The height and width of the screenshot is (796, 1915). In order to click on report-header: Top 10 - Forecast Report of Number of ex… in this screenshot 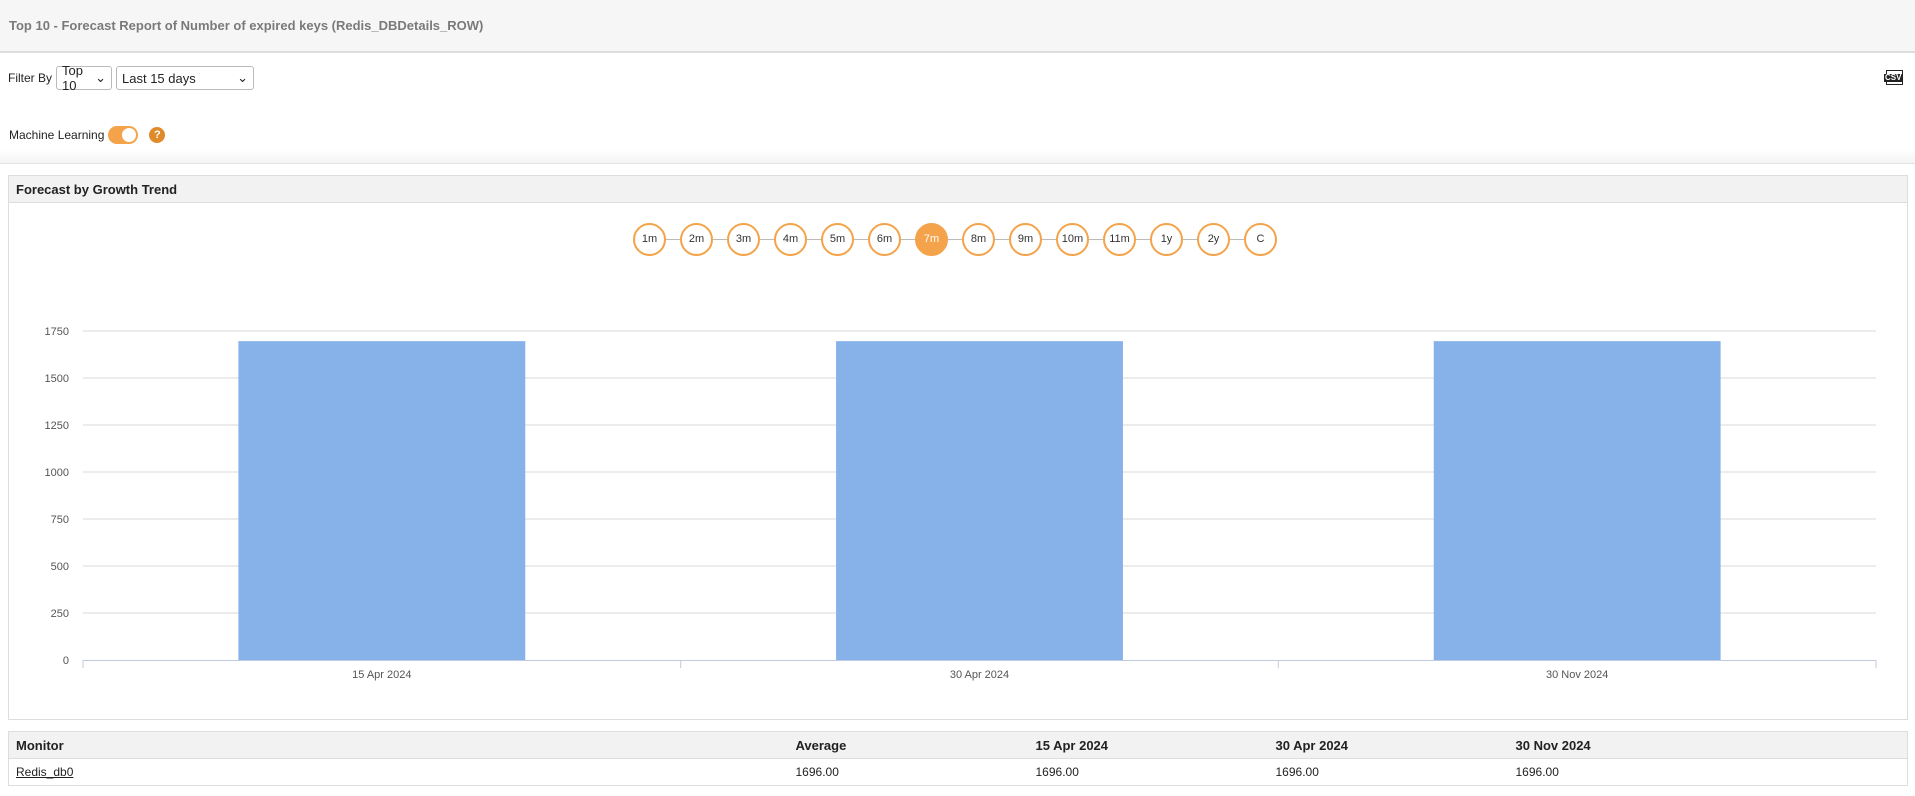, I will do `click(957, 26)`.